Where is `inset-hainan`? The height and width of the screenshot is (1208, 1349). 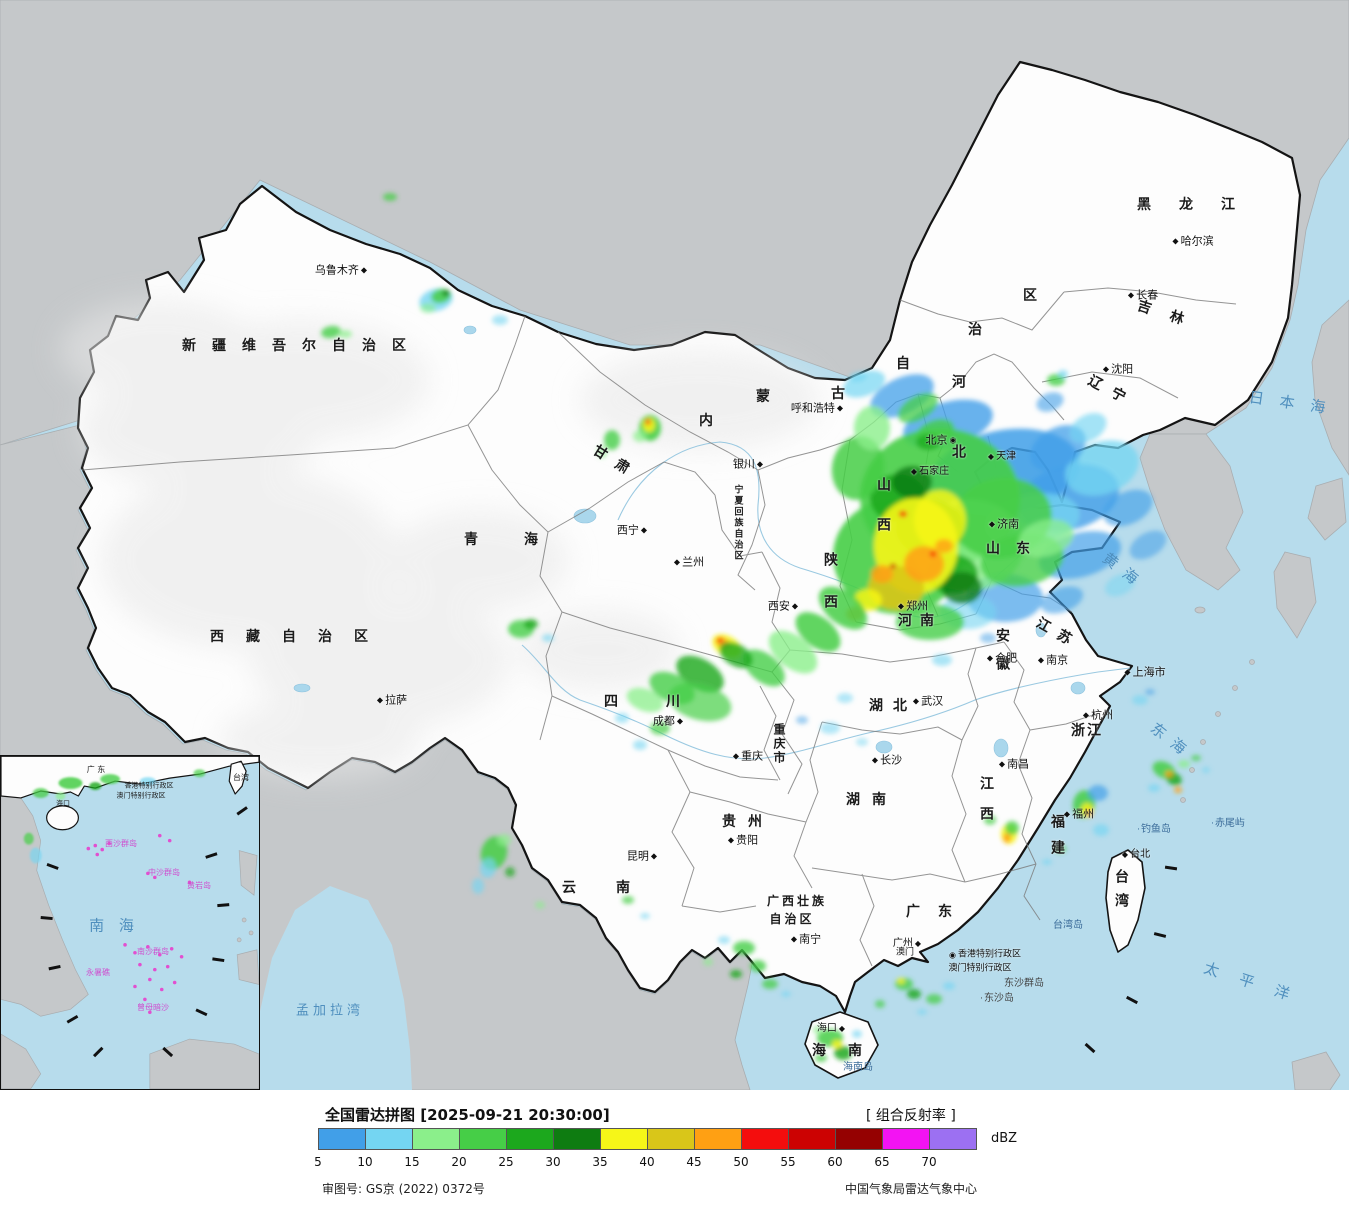
inset-hainan is located at coordinates (62, 818).